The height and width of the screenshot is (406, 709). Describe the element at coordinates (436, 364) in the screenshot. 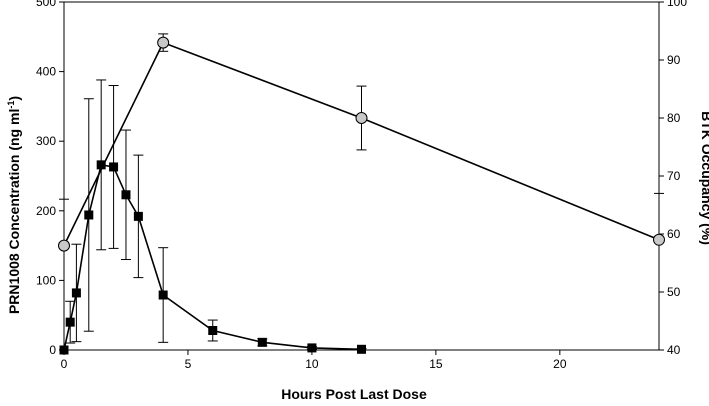

I see `x-tick-label: 15` at that location.